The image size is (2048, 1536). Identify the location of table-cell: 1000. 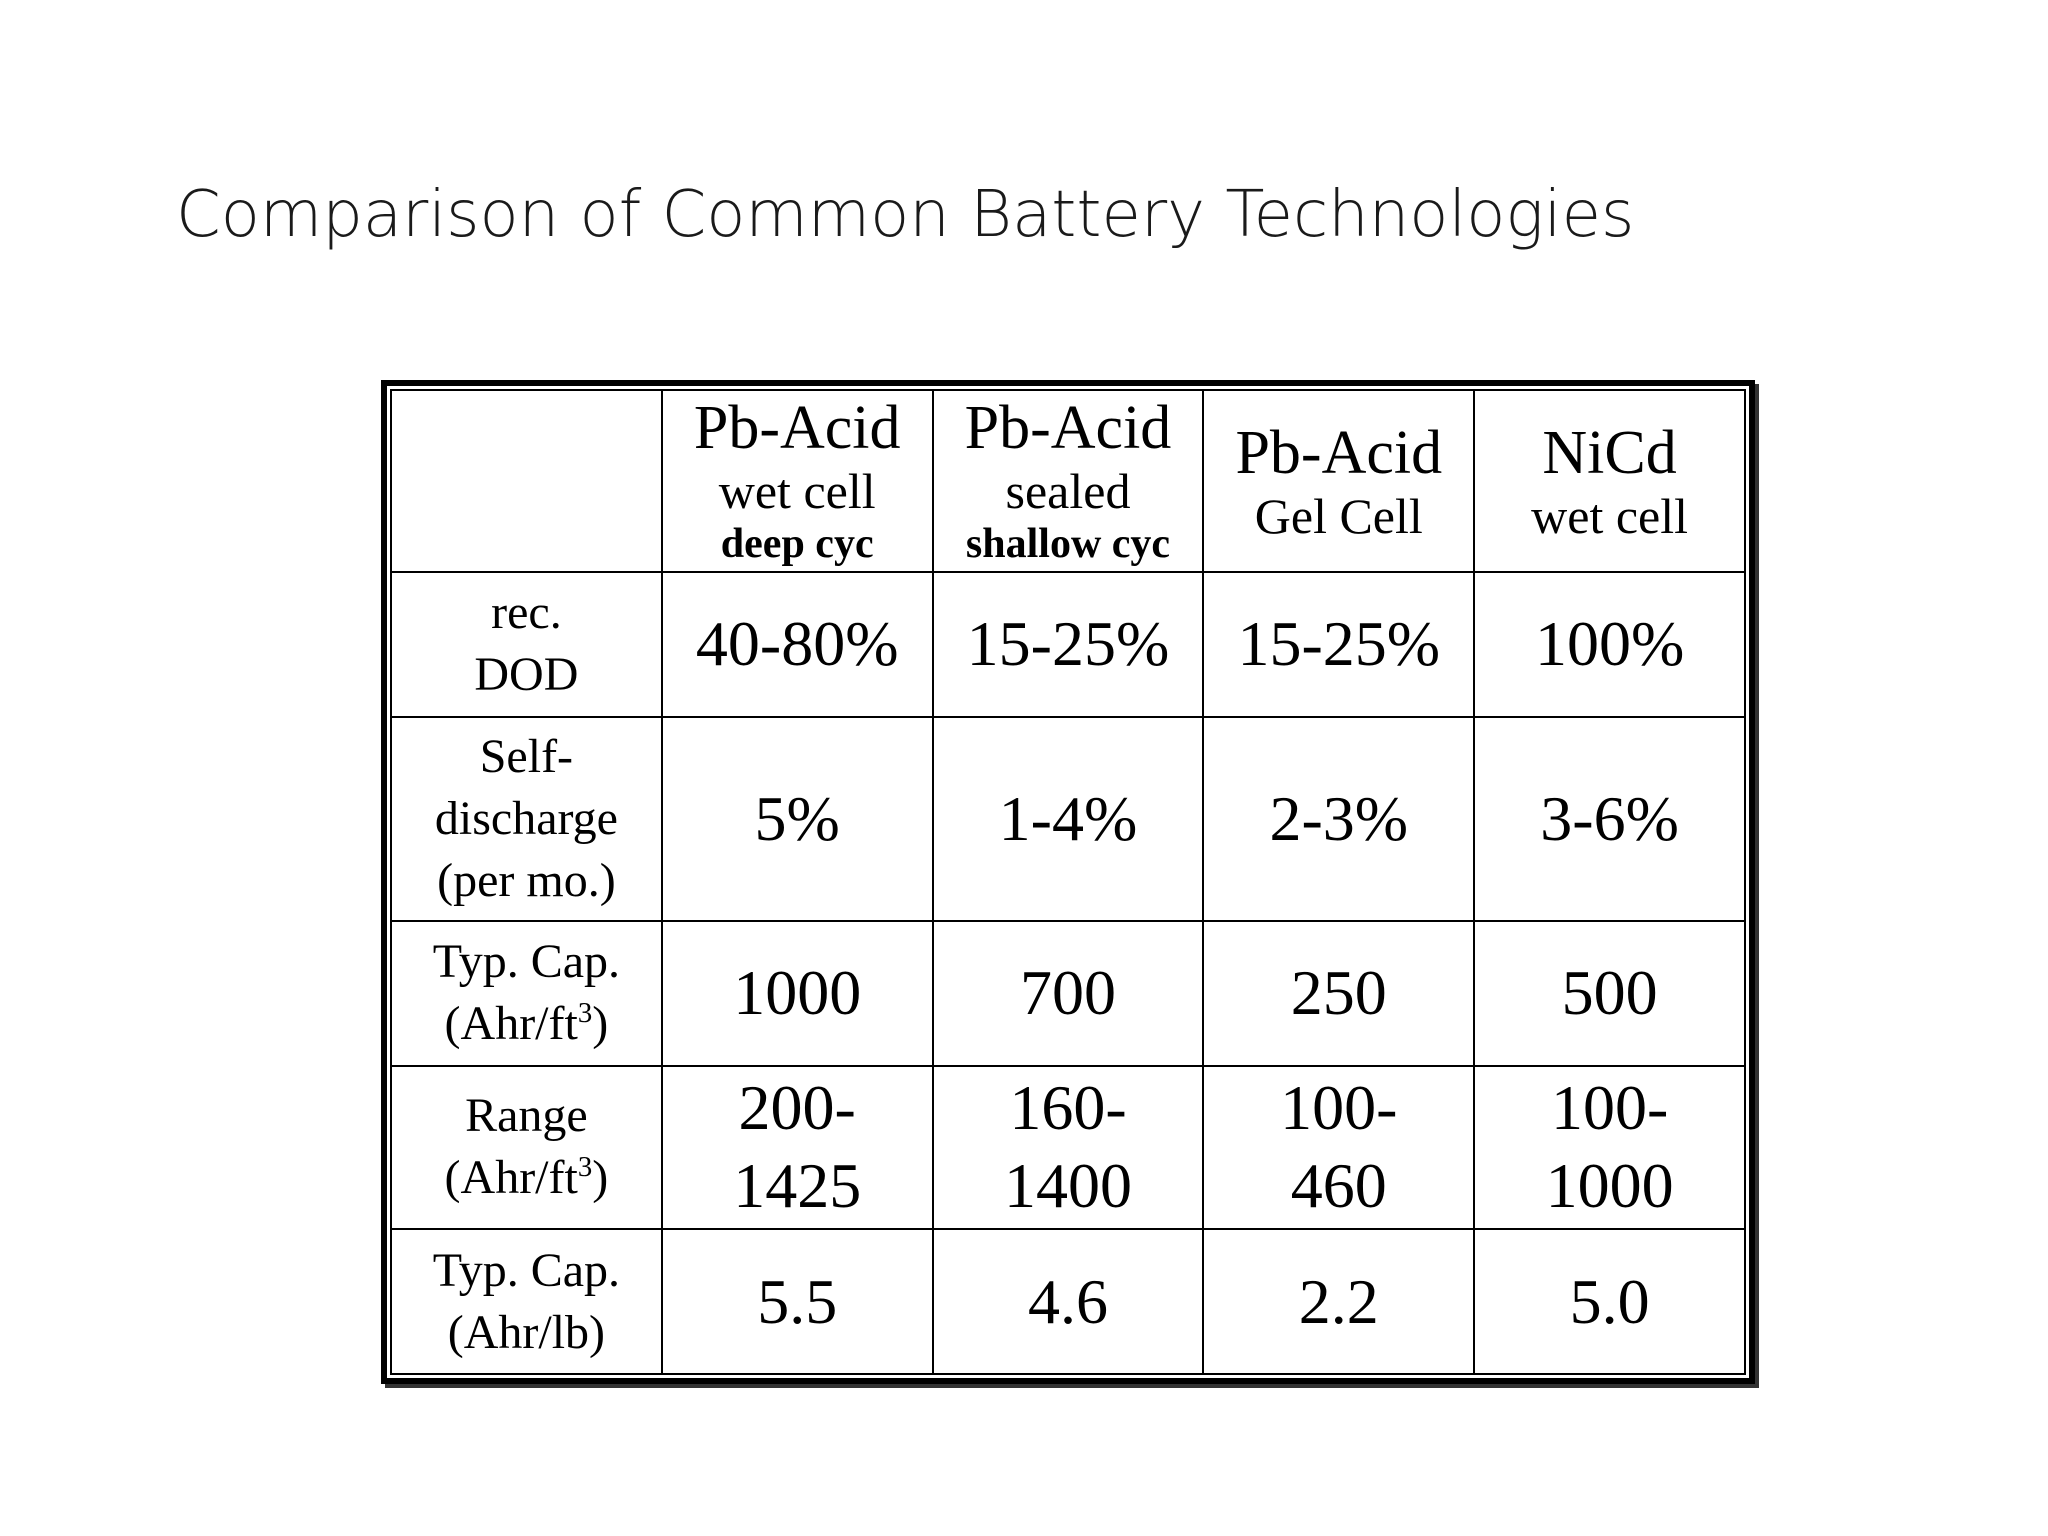
(797, 993).